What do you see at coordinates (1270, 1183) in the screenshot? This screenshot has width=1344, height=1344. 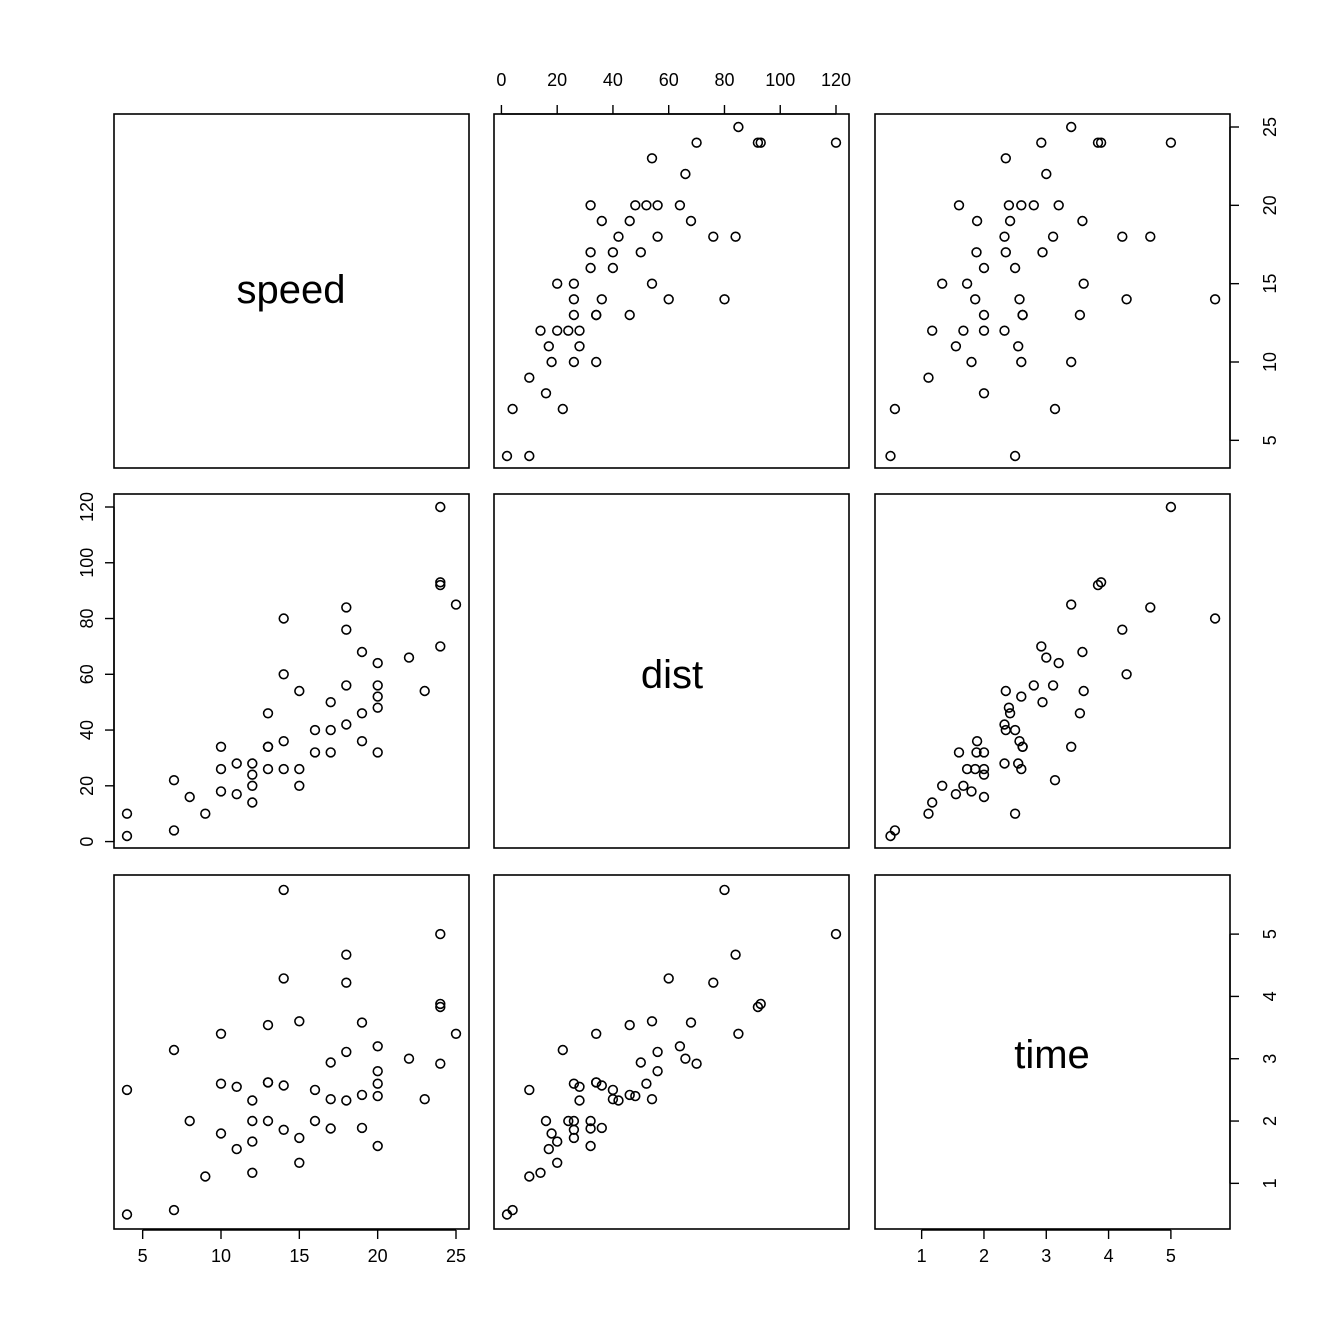 I see `tick-label-time: 1` at bounding box center [1270, 1183].